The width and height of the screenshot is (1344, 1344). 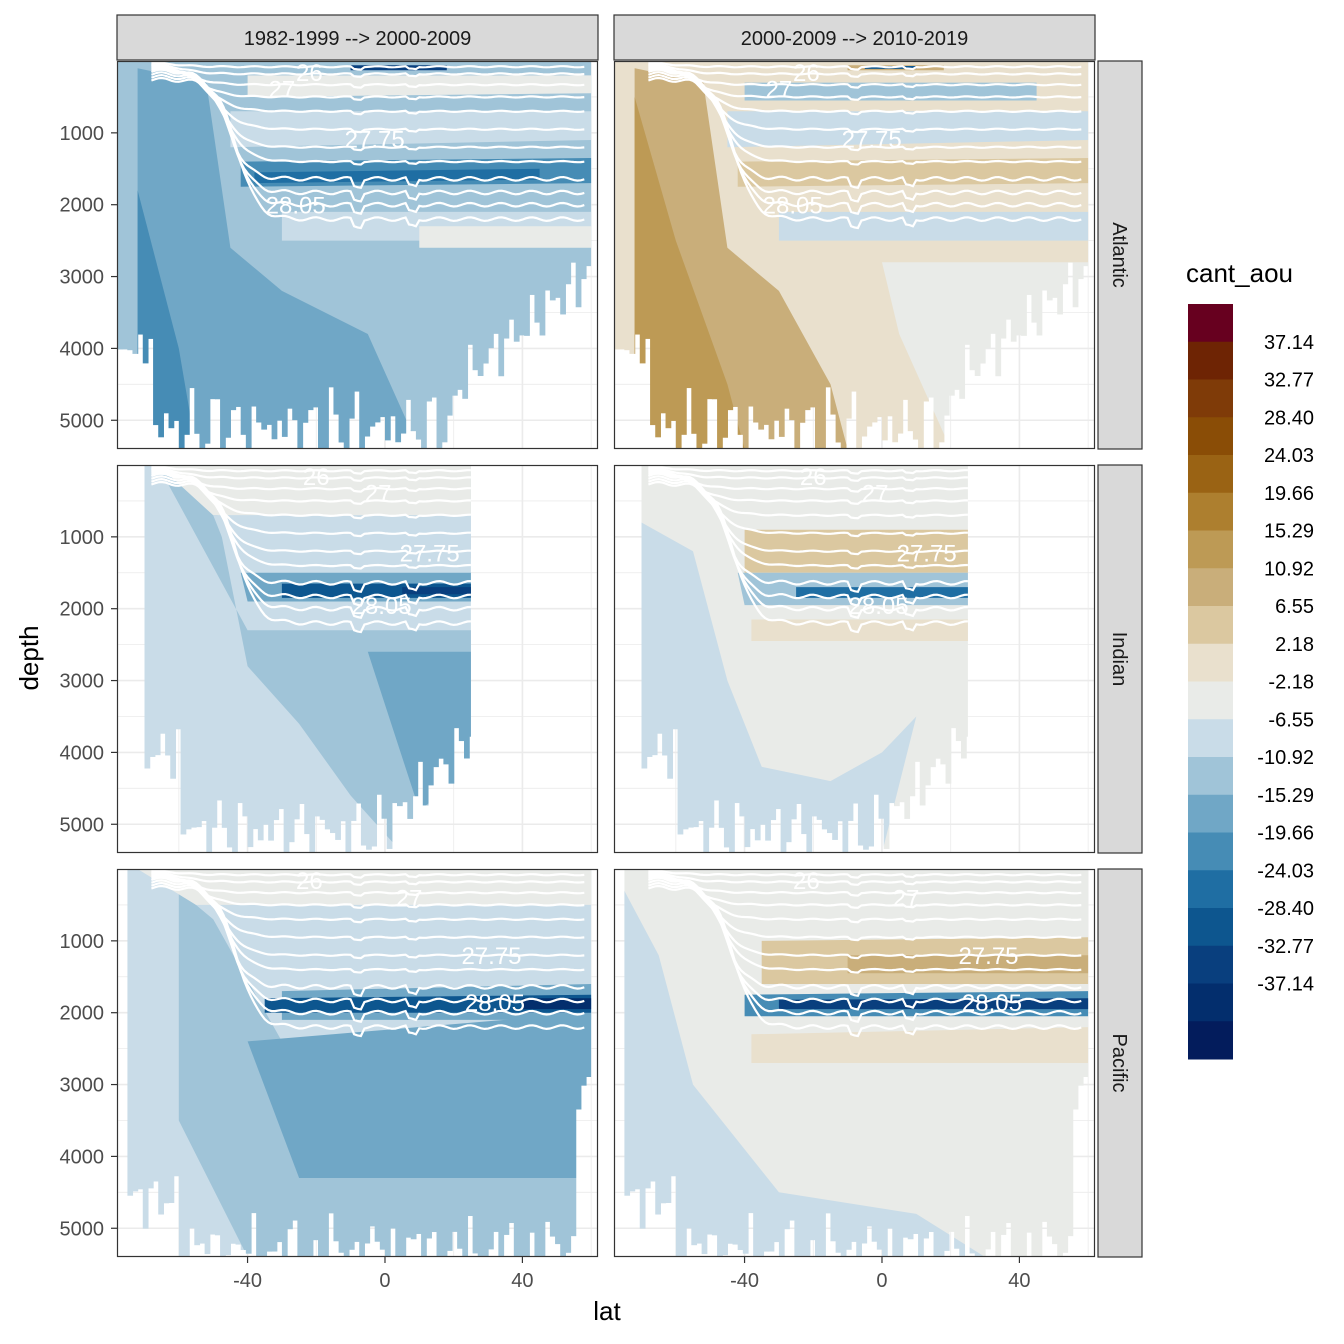 What do you see at coordinates (1285, 871) in the screenshot?
I see `legend-label: -24.03` at bounding box center [1285, 871].